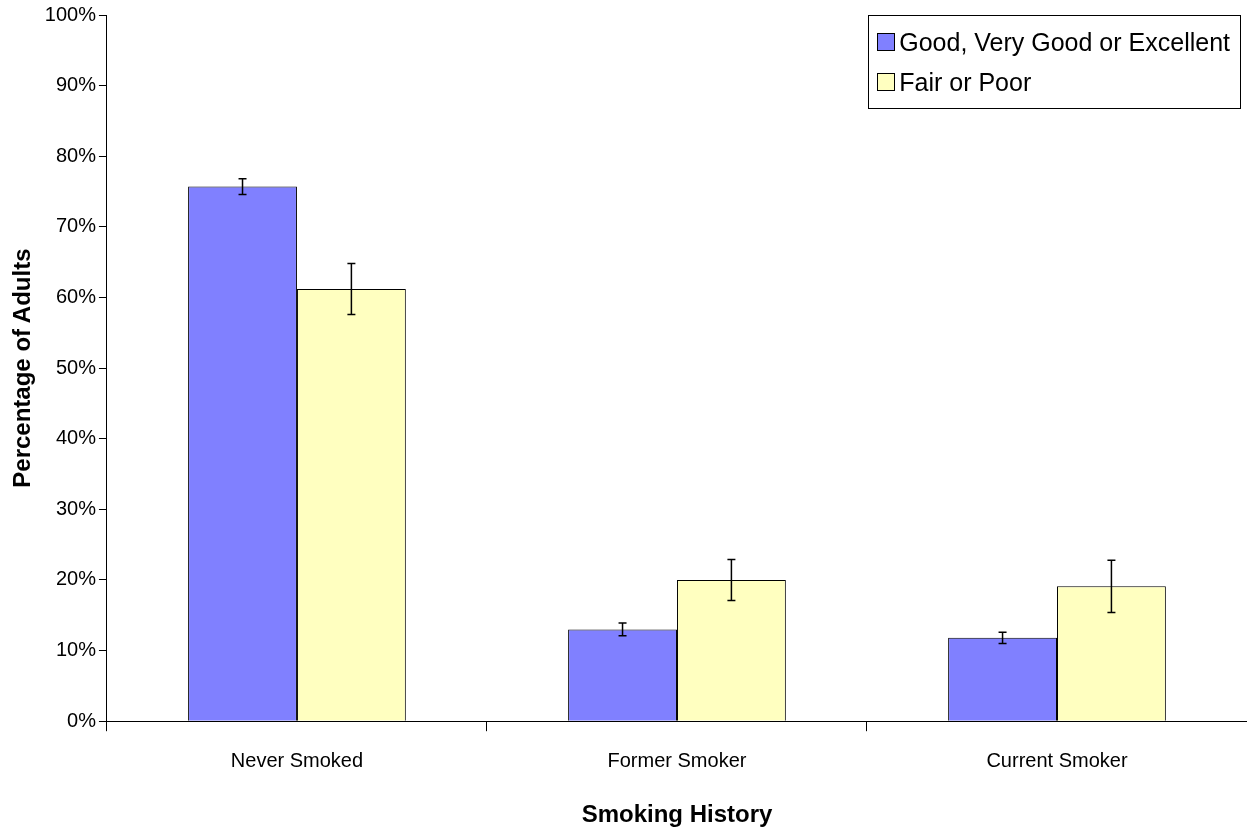 The height and width of the screenshot is (839, 1247). I want to click on y-tick-label: 90%, so click(76, 84).